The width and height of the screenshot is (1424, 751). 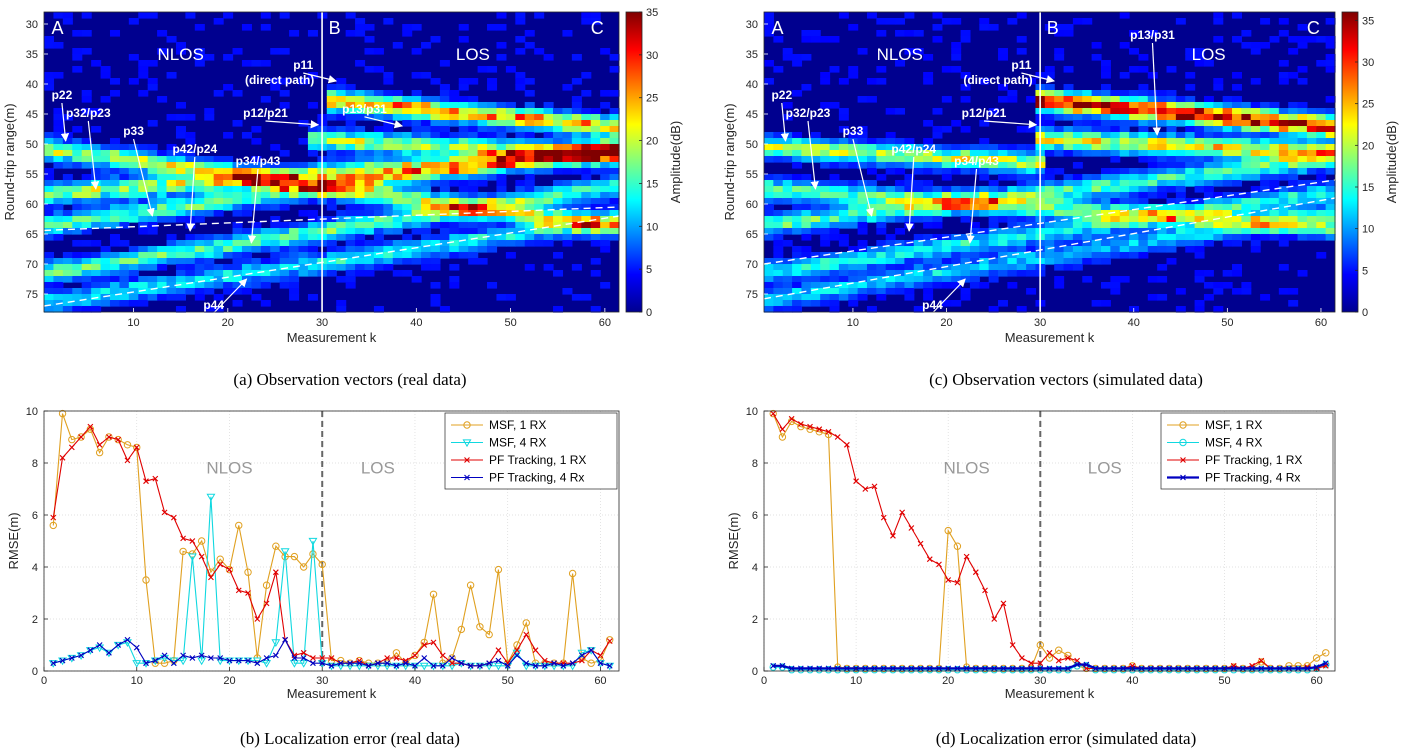 I want to click on y-tick-label: 8, so click(x=35, y=464).